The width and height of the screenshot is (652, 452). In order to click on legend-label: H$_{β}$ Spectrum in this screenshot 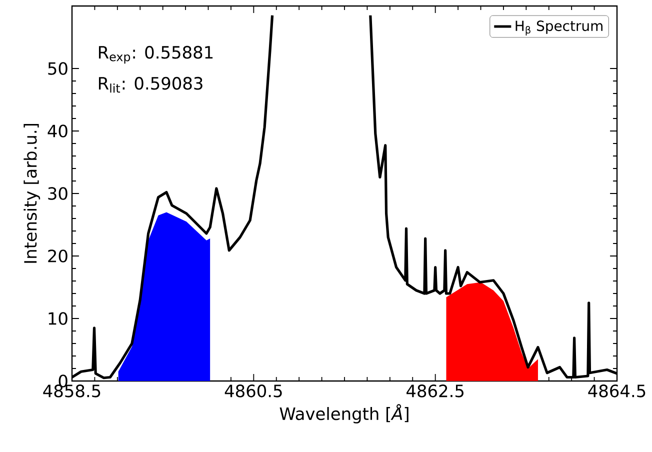, I will do `click(559, 28)`.